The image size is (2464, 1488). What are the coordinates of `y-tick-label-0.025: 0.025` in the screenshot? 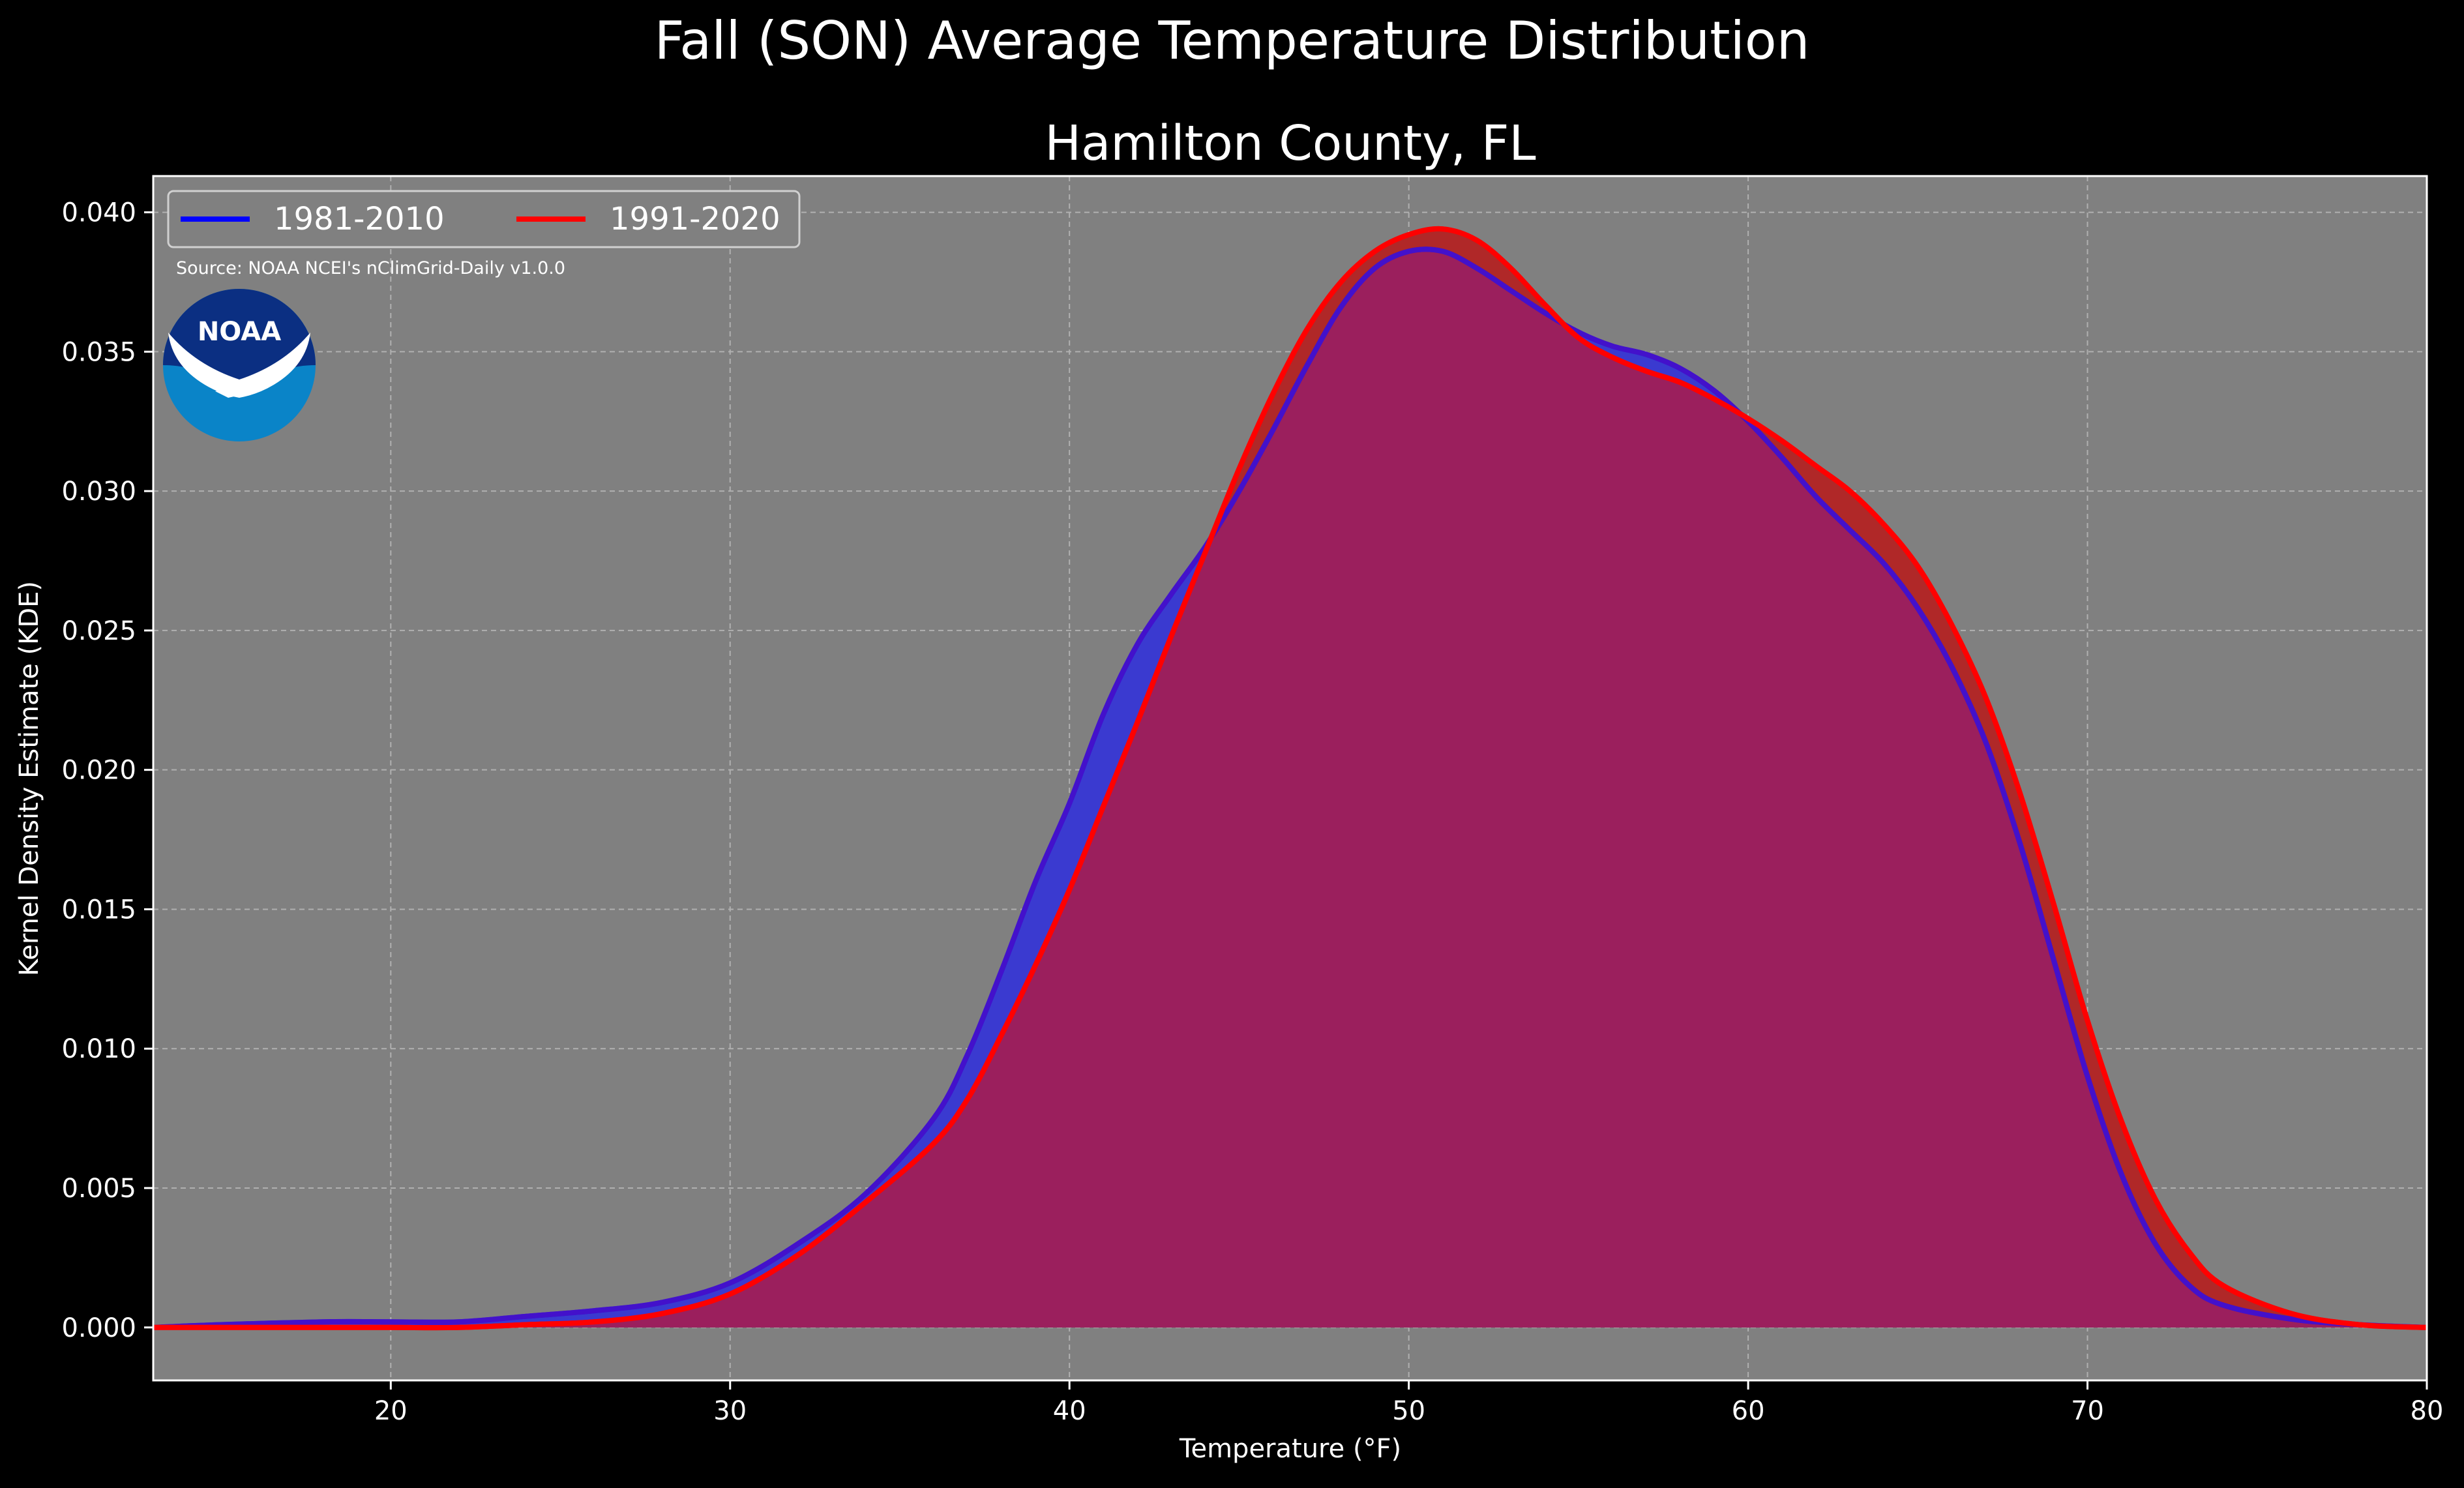 It's located at (98, 631).